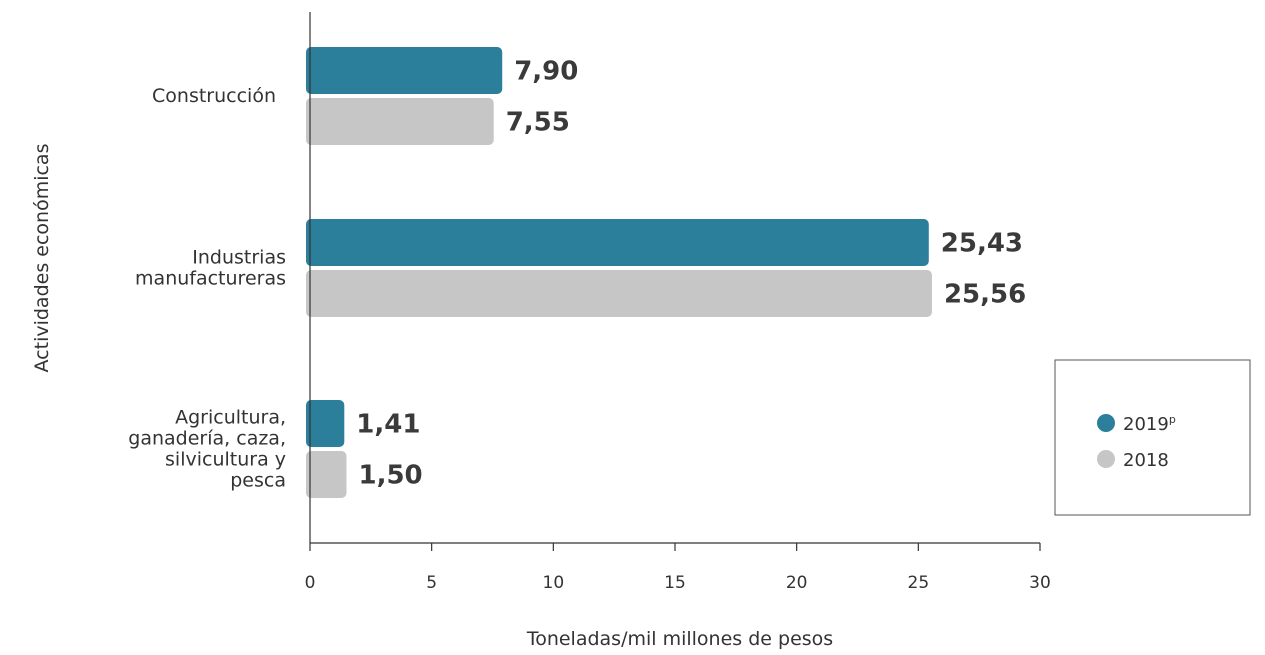 This screenshot has width=1265, height=655. I want to click on legend-swatch-2018, so click(1106, 459).